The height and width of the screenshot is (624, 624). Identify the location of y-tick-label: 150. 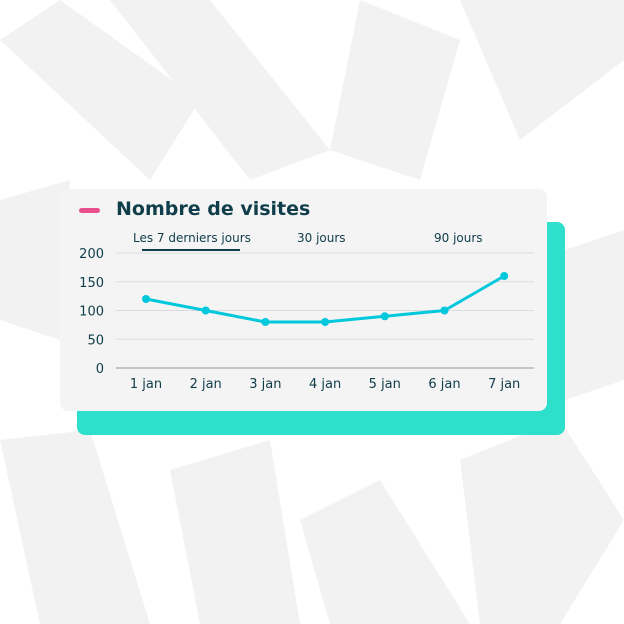
(91, 283).